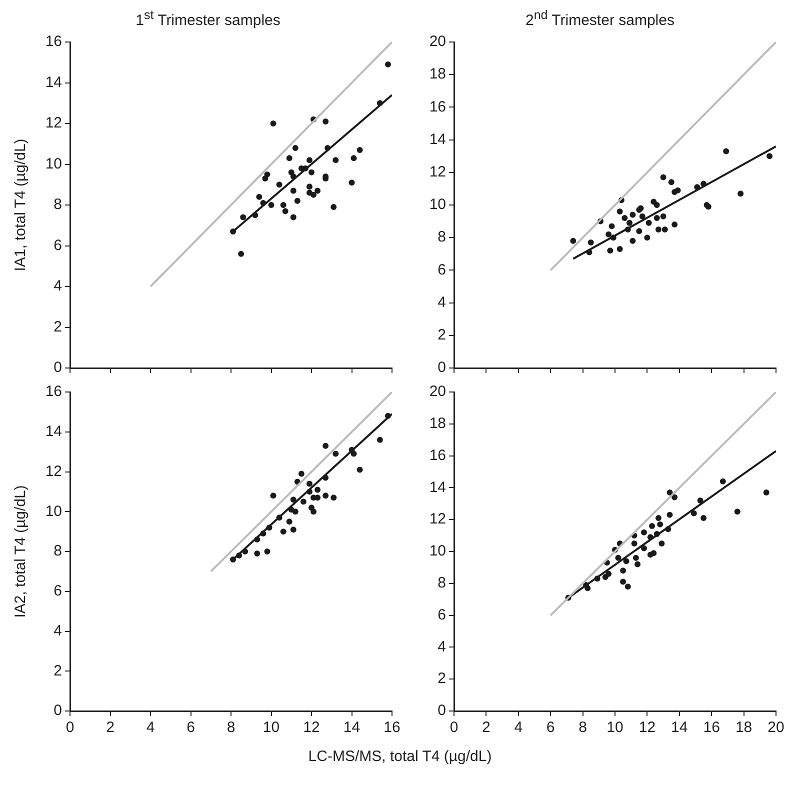 The height and width of the screenshot is (803, 800). I want to click on y-tick-label: 18, so click(437, 74).